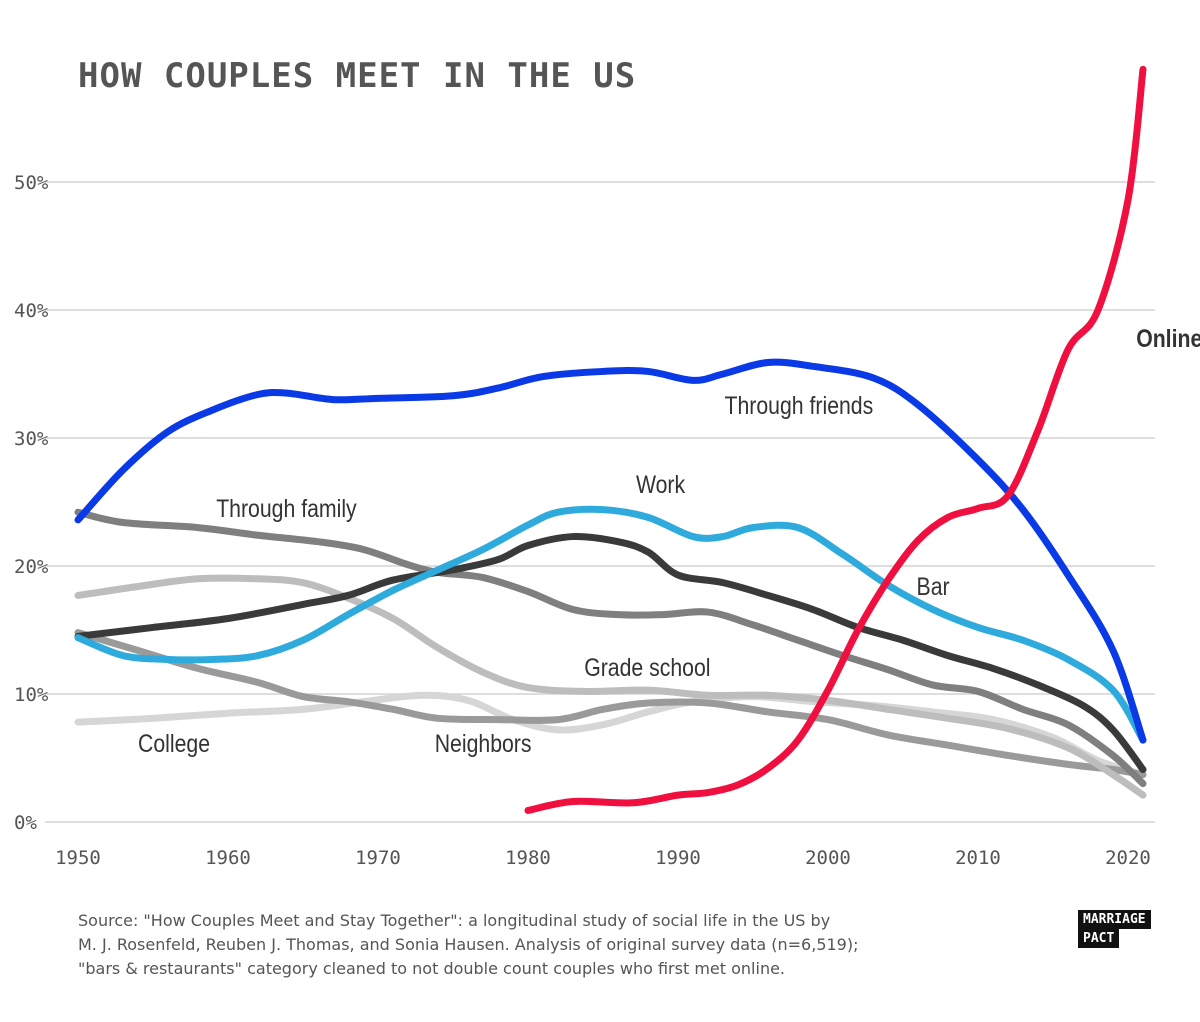  Describe the element at coordinates (661, 484) in the screenshot. I see `series-label-work: Work` at that location.